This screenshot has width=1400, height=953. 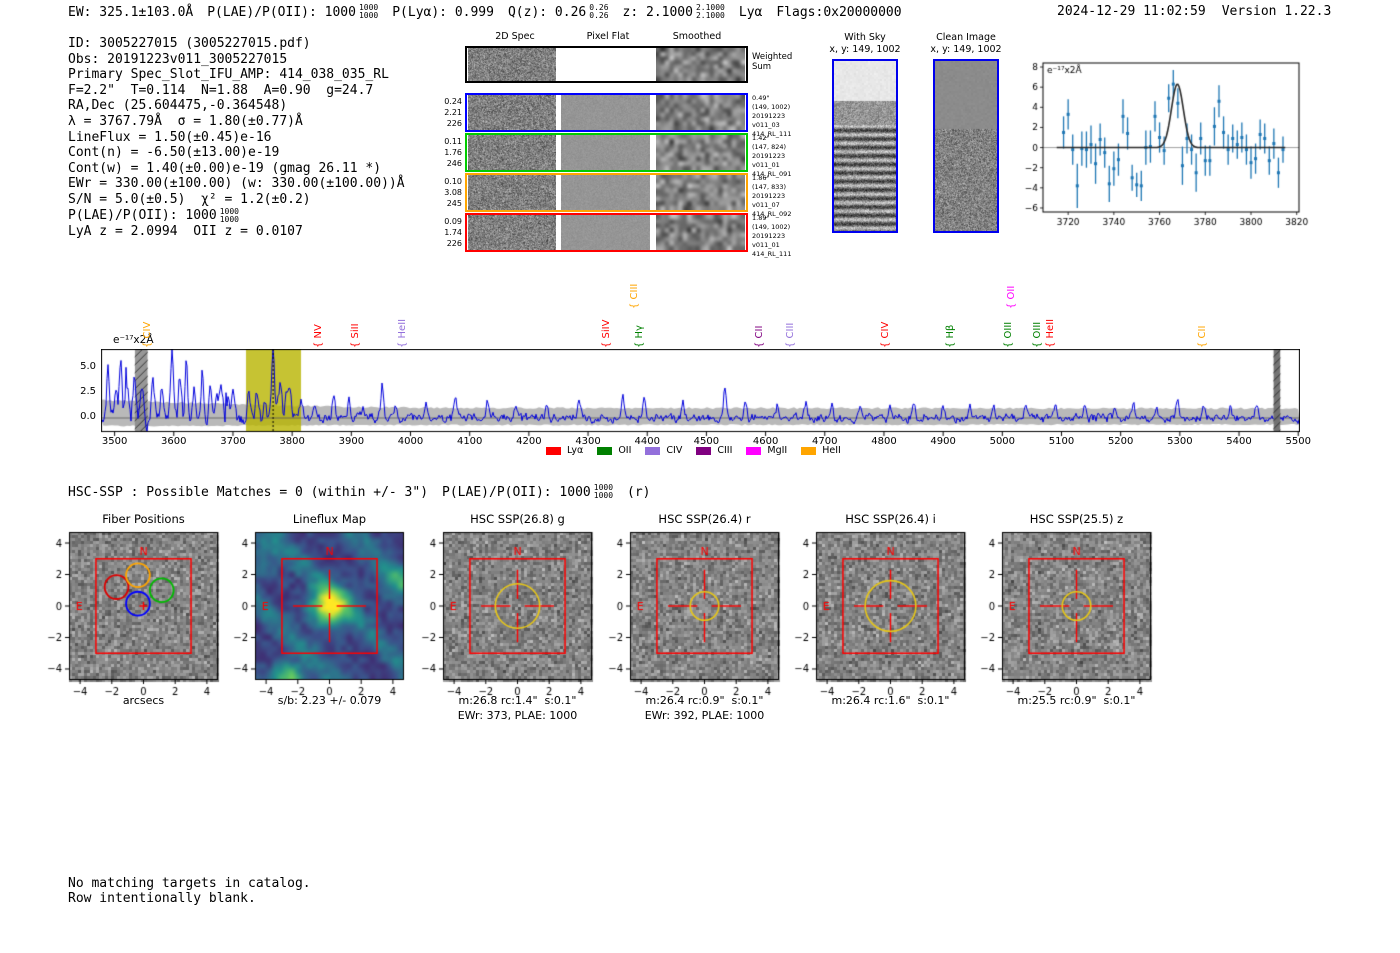 I want to click on spectrum-xtick-2: 3700, so click(x=233, y=441).